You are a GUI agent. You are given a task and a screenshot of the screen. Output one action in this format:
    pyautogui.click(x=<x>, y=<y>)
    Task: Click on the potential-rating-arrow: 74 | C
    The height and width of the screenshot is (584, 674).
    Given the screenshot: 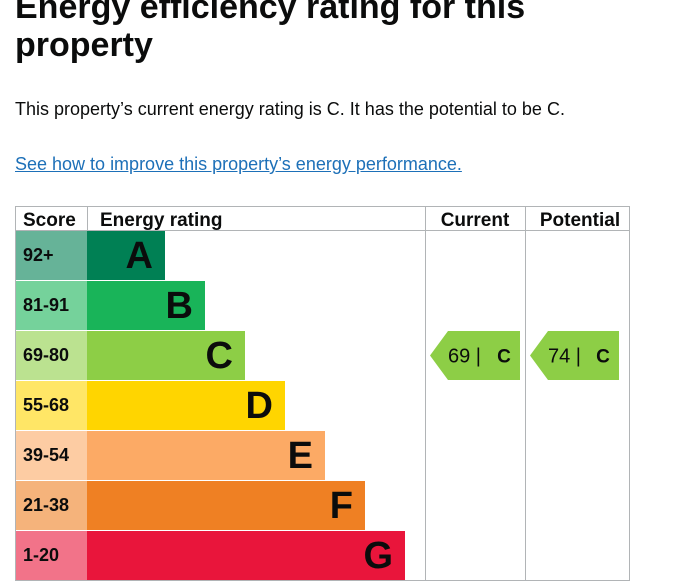 What is the action you would take?
    pyautogui.click(x=574, y=355)
    